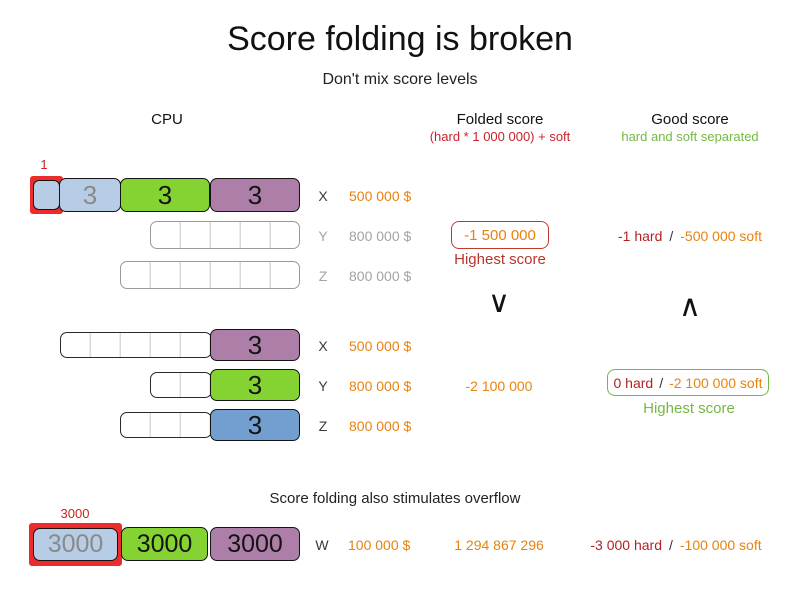 This screenshot has height=600, width=800. What do you see at coordinates (499, 302) in the screenshot?
I see `folded-comparator-icon: ∨` at bounding box center [499, 302].